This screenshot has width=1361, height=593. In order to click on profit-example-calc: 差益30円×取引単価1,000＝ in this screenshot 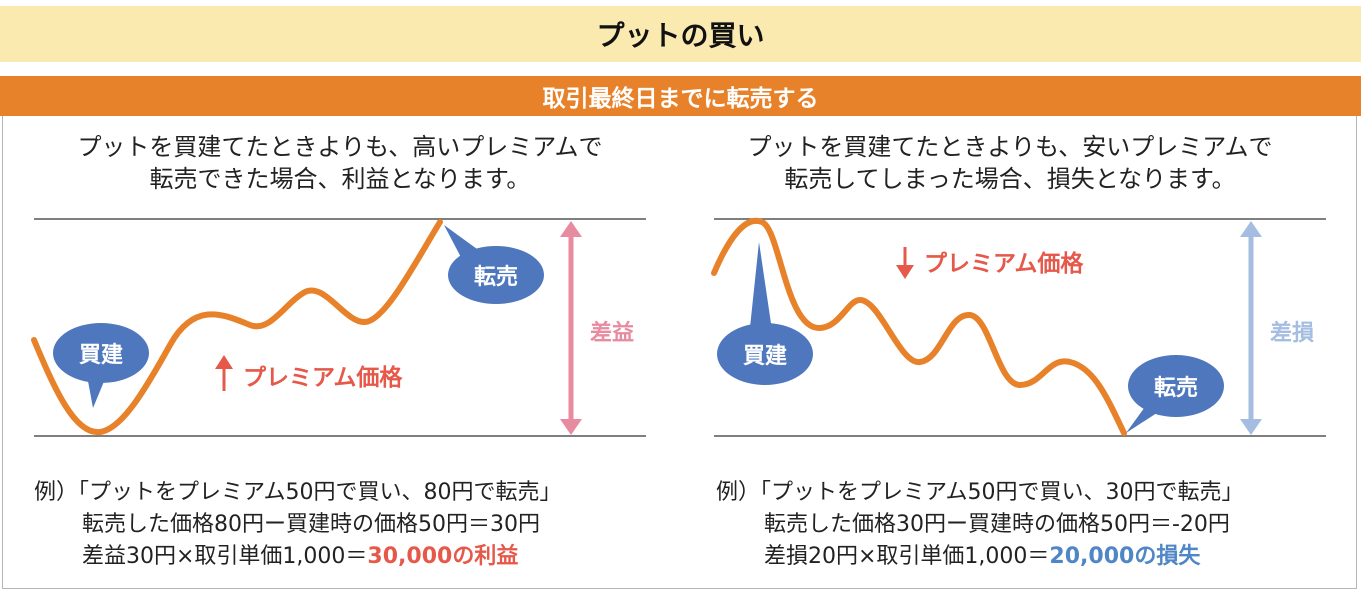, I will do `click(225, 556)`.